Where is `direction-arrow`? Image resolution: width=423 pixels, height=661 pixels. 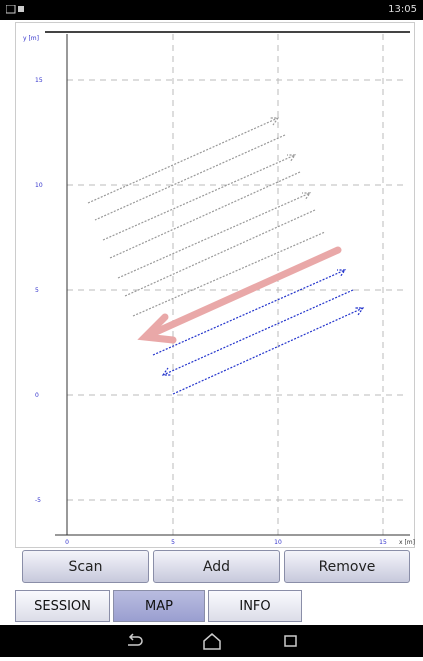 direction-arrow is located at coordinates (239, 295).